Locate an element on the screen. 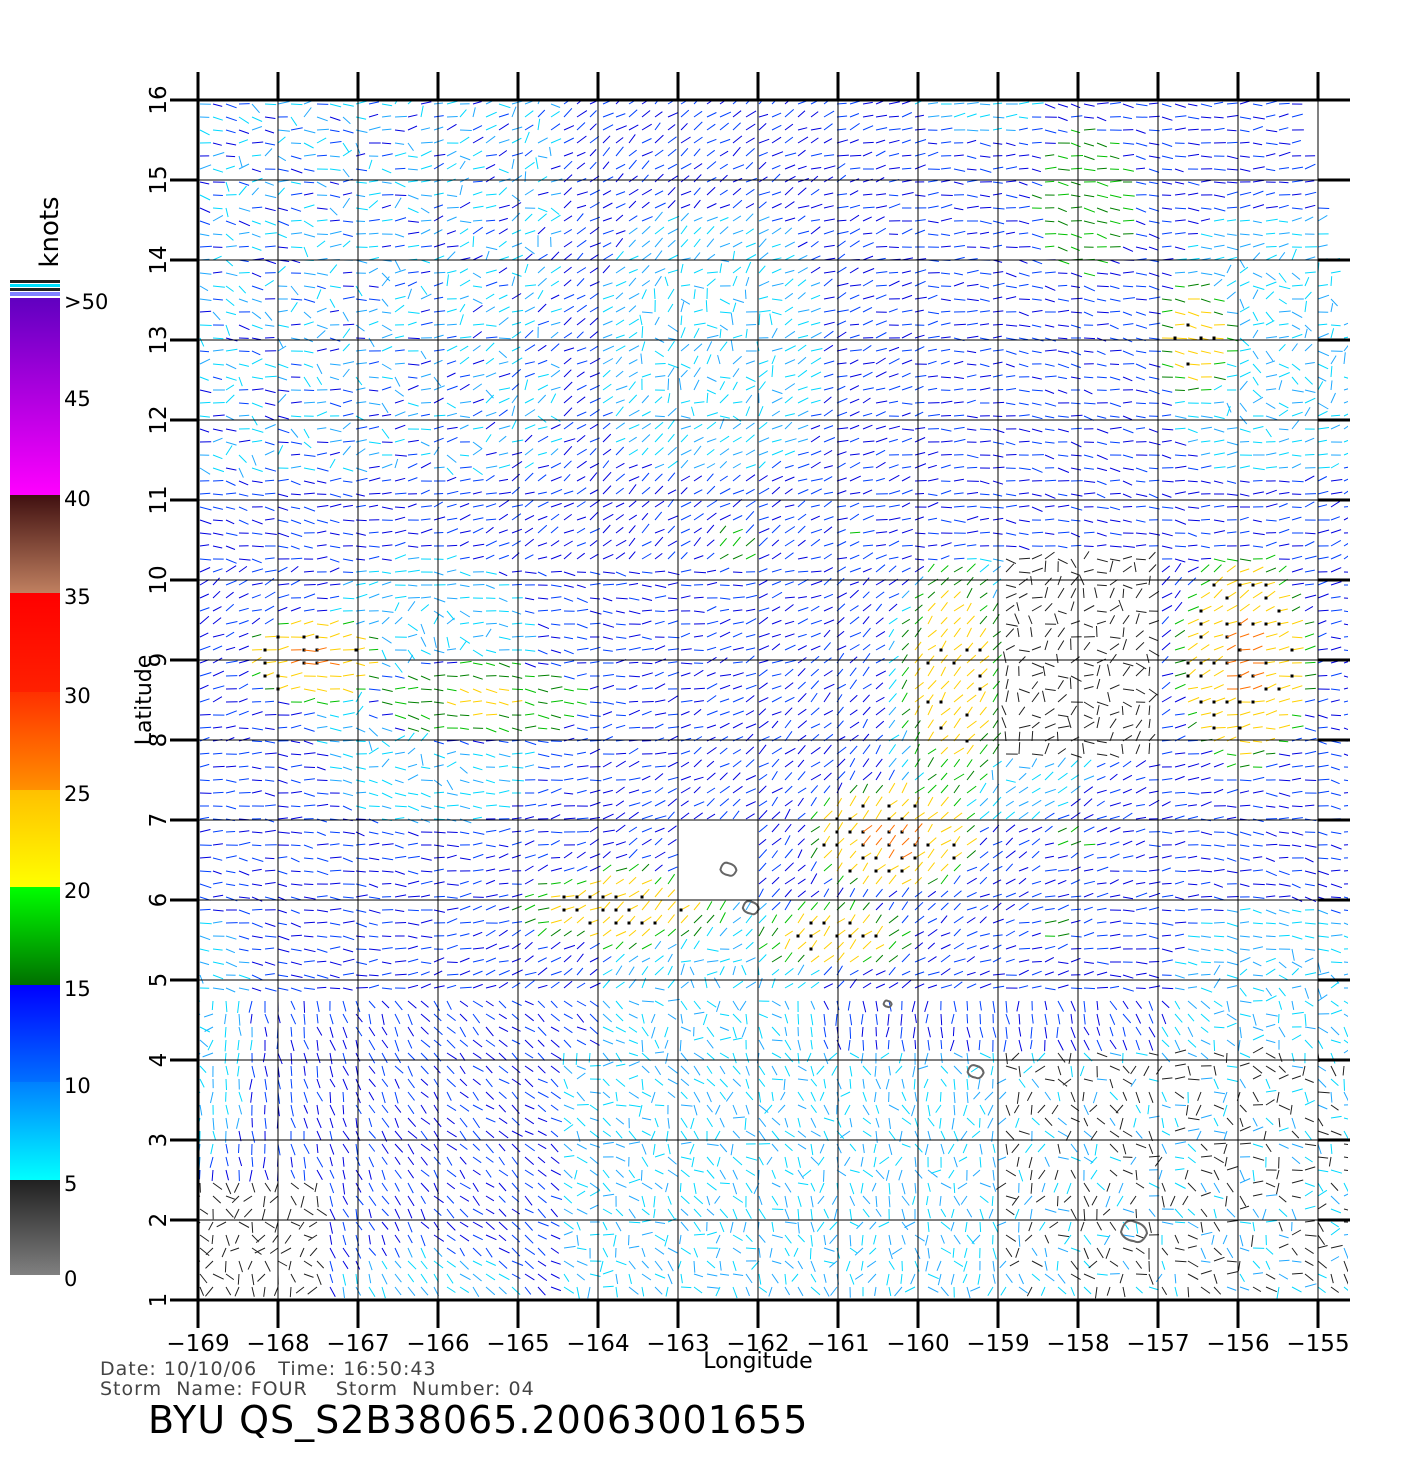 This screenshot has width=1420, height=1480. longitude-tick-label: −168 is located at coordinates (277, 1344).